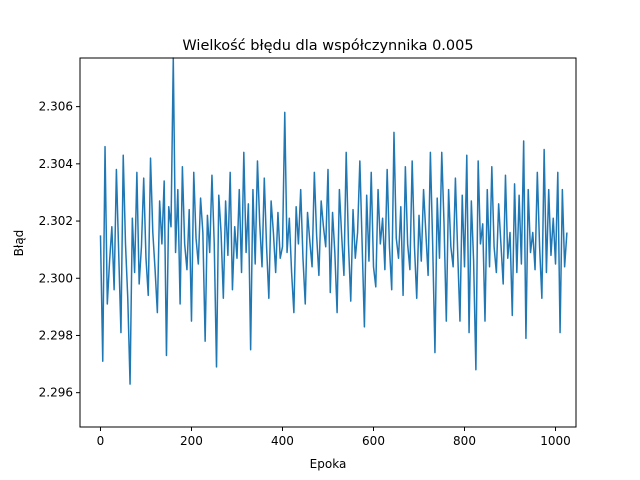 Image resolution: width=640 pixels, height=480 pixels. Describe the element at coordinates (327, 46) in the screenshot. I see `chart-title: Wielkość błędu dla współczynnika 0.005` at that location.